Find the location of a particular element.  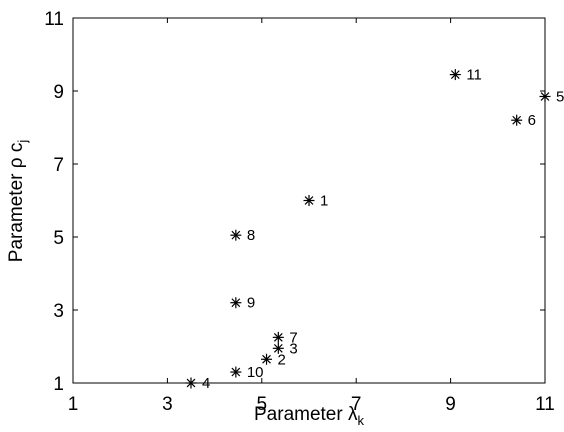

y-tick-label: 5 is located at coordinates (58, 238).